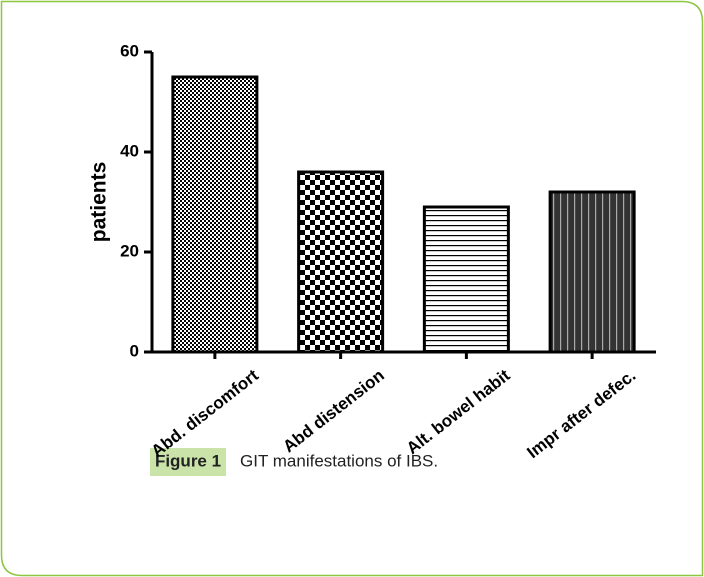 The width and height of the screenshot is (704, 577). I want to click on y-tick-label: 60, so click(129, 50).